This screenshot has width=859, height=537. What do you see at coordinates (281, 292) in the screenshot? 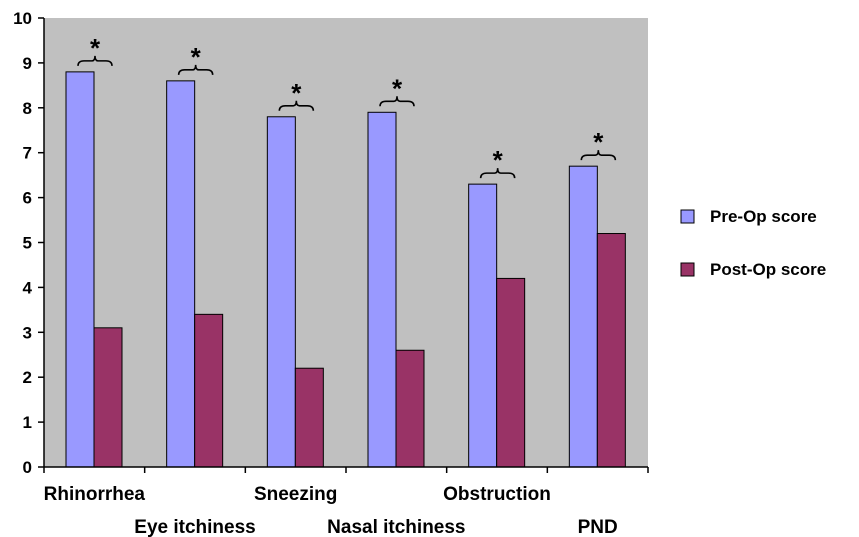
I see `bar-pre-op-sneezing` at bounding box center [281, 292].